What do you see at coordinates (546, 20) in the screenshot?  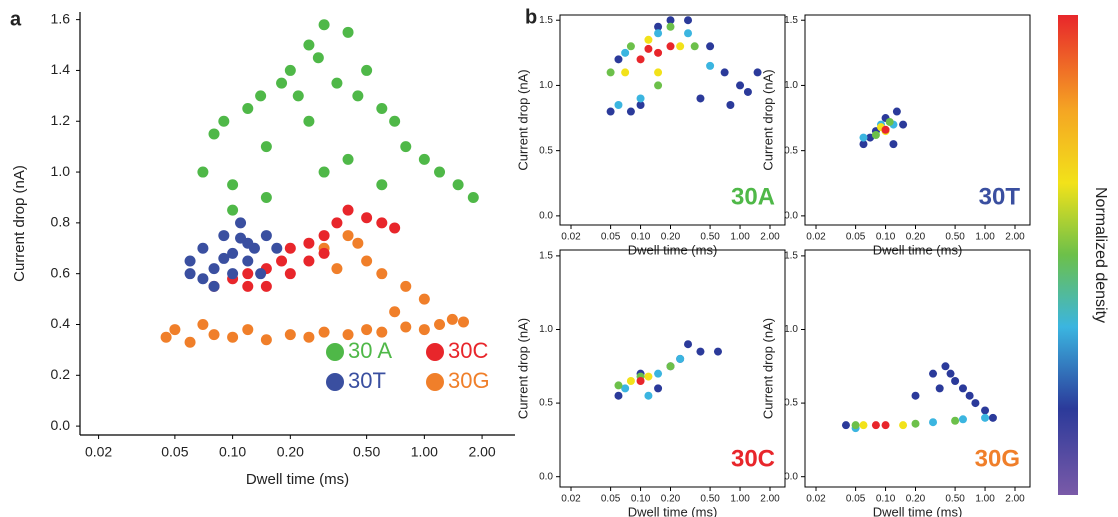 I see `y-tick-label: 1.5` at bounding box center [546, 20].